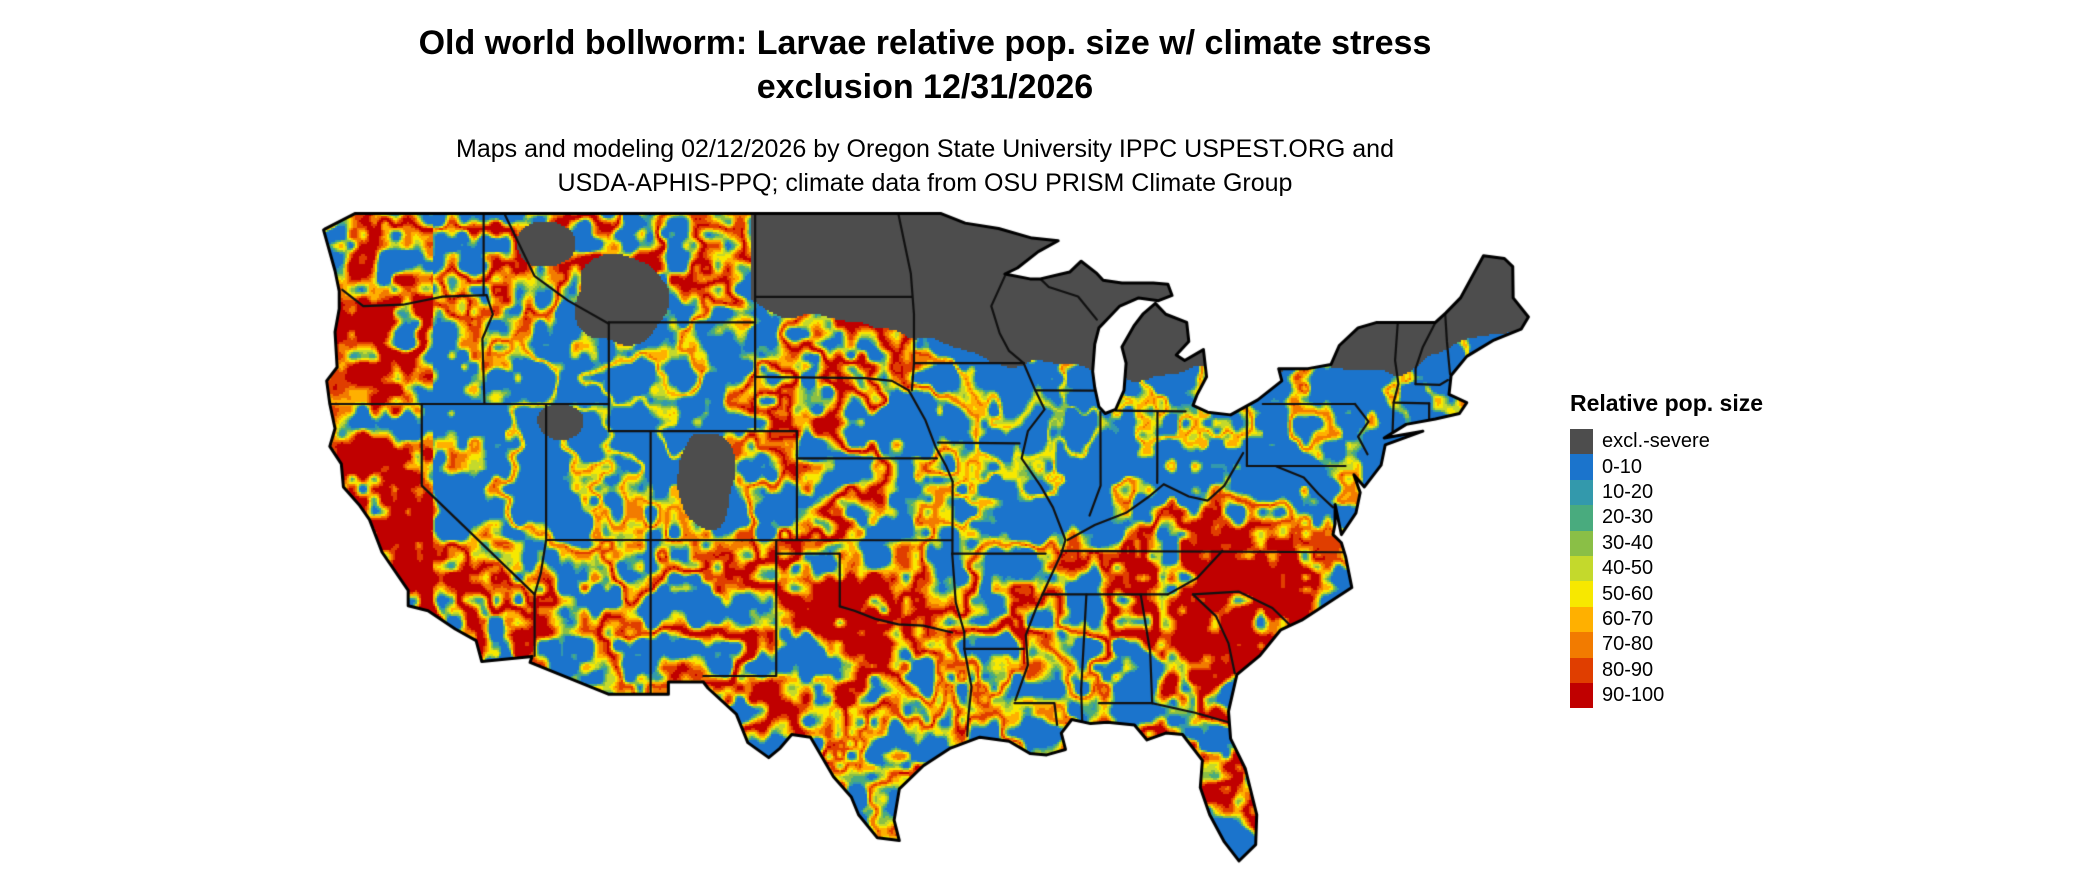 The width and height of the screenshot is (2100, 892). What do you see at coordinates (1628, 568) in the screenshot?
I see `legend-label: 40-50` at bounding box center [1628, 568].